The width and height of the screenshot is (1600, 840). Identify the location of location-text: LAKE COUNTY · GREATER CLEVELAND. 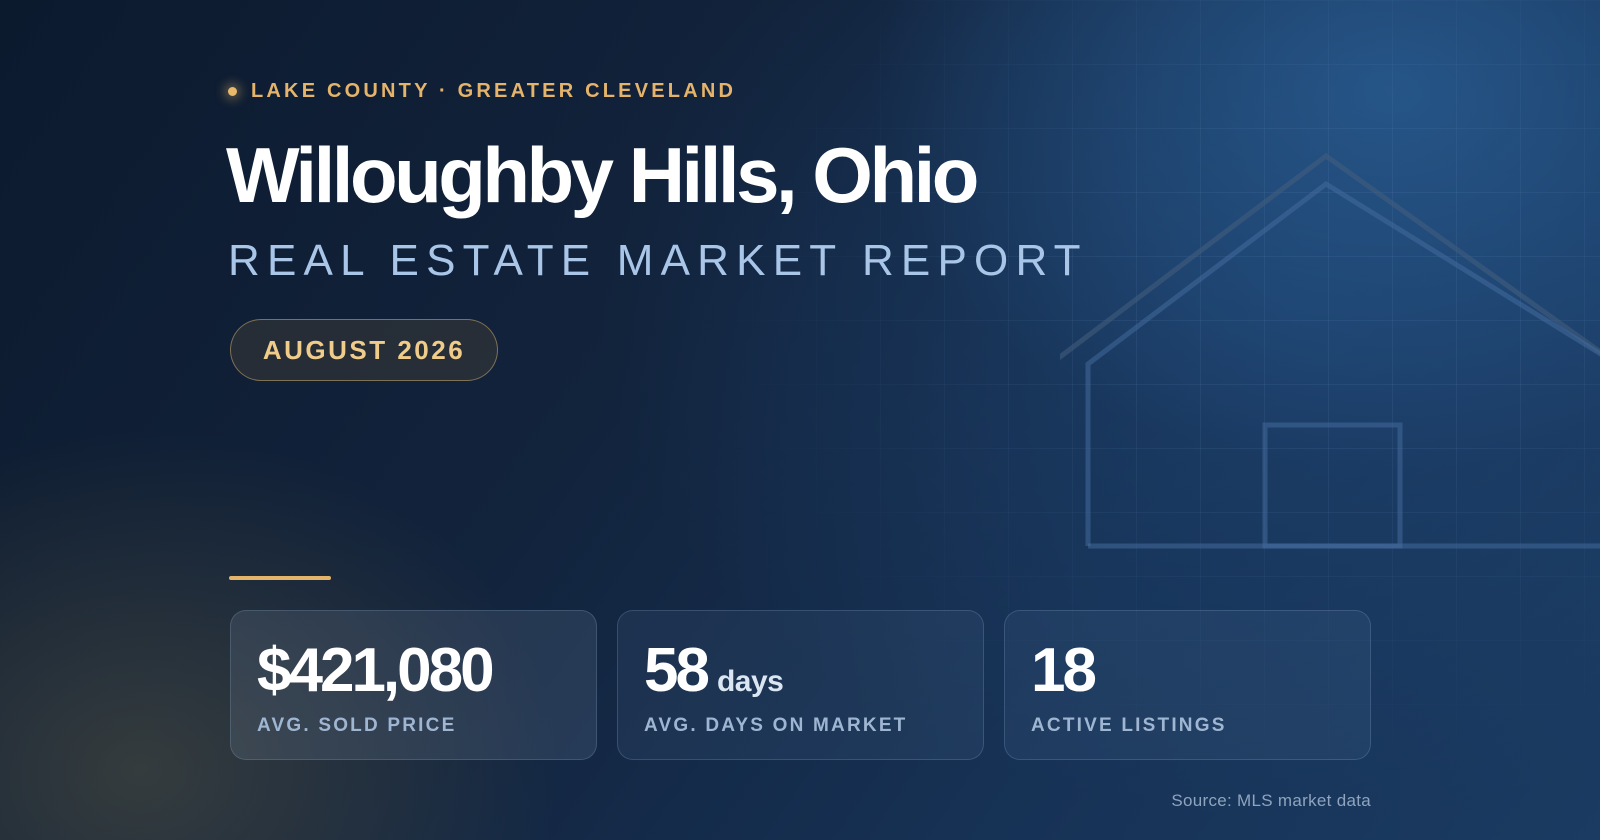
(494, 91).